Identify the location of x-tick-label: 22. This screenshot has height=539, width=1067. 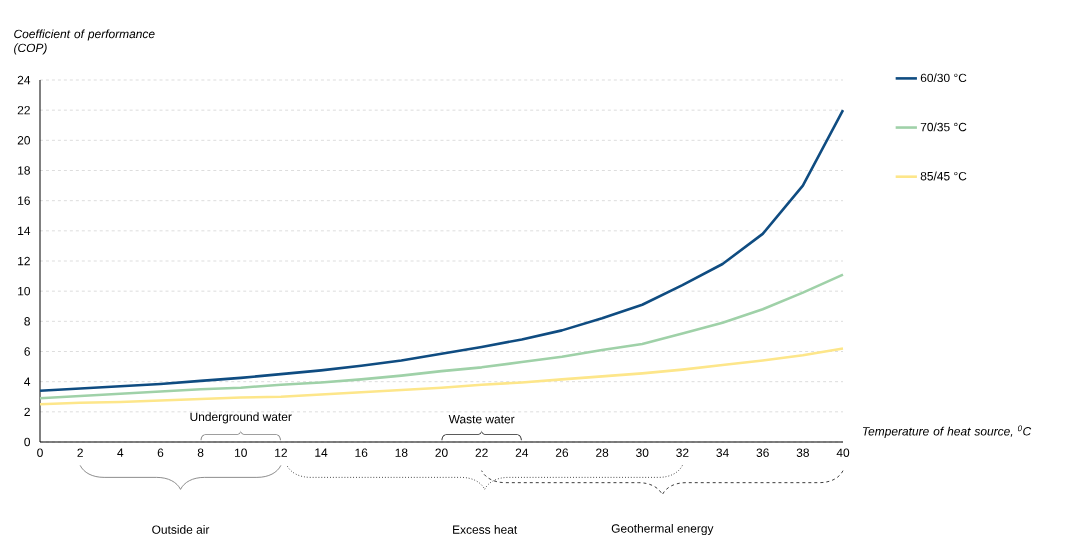
(481, 452).